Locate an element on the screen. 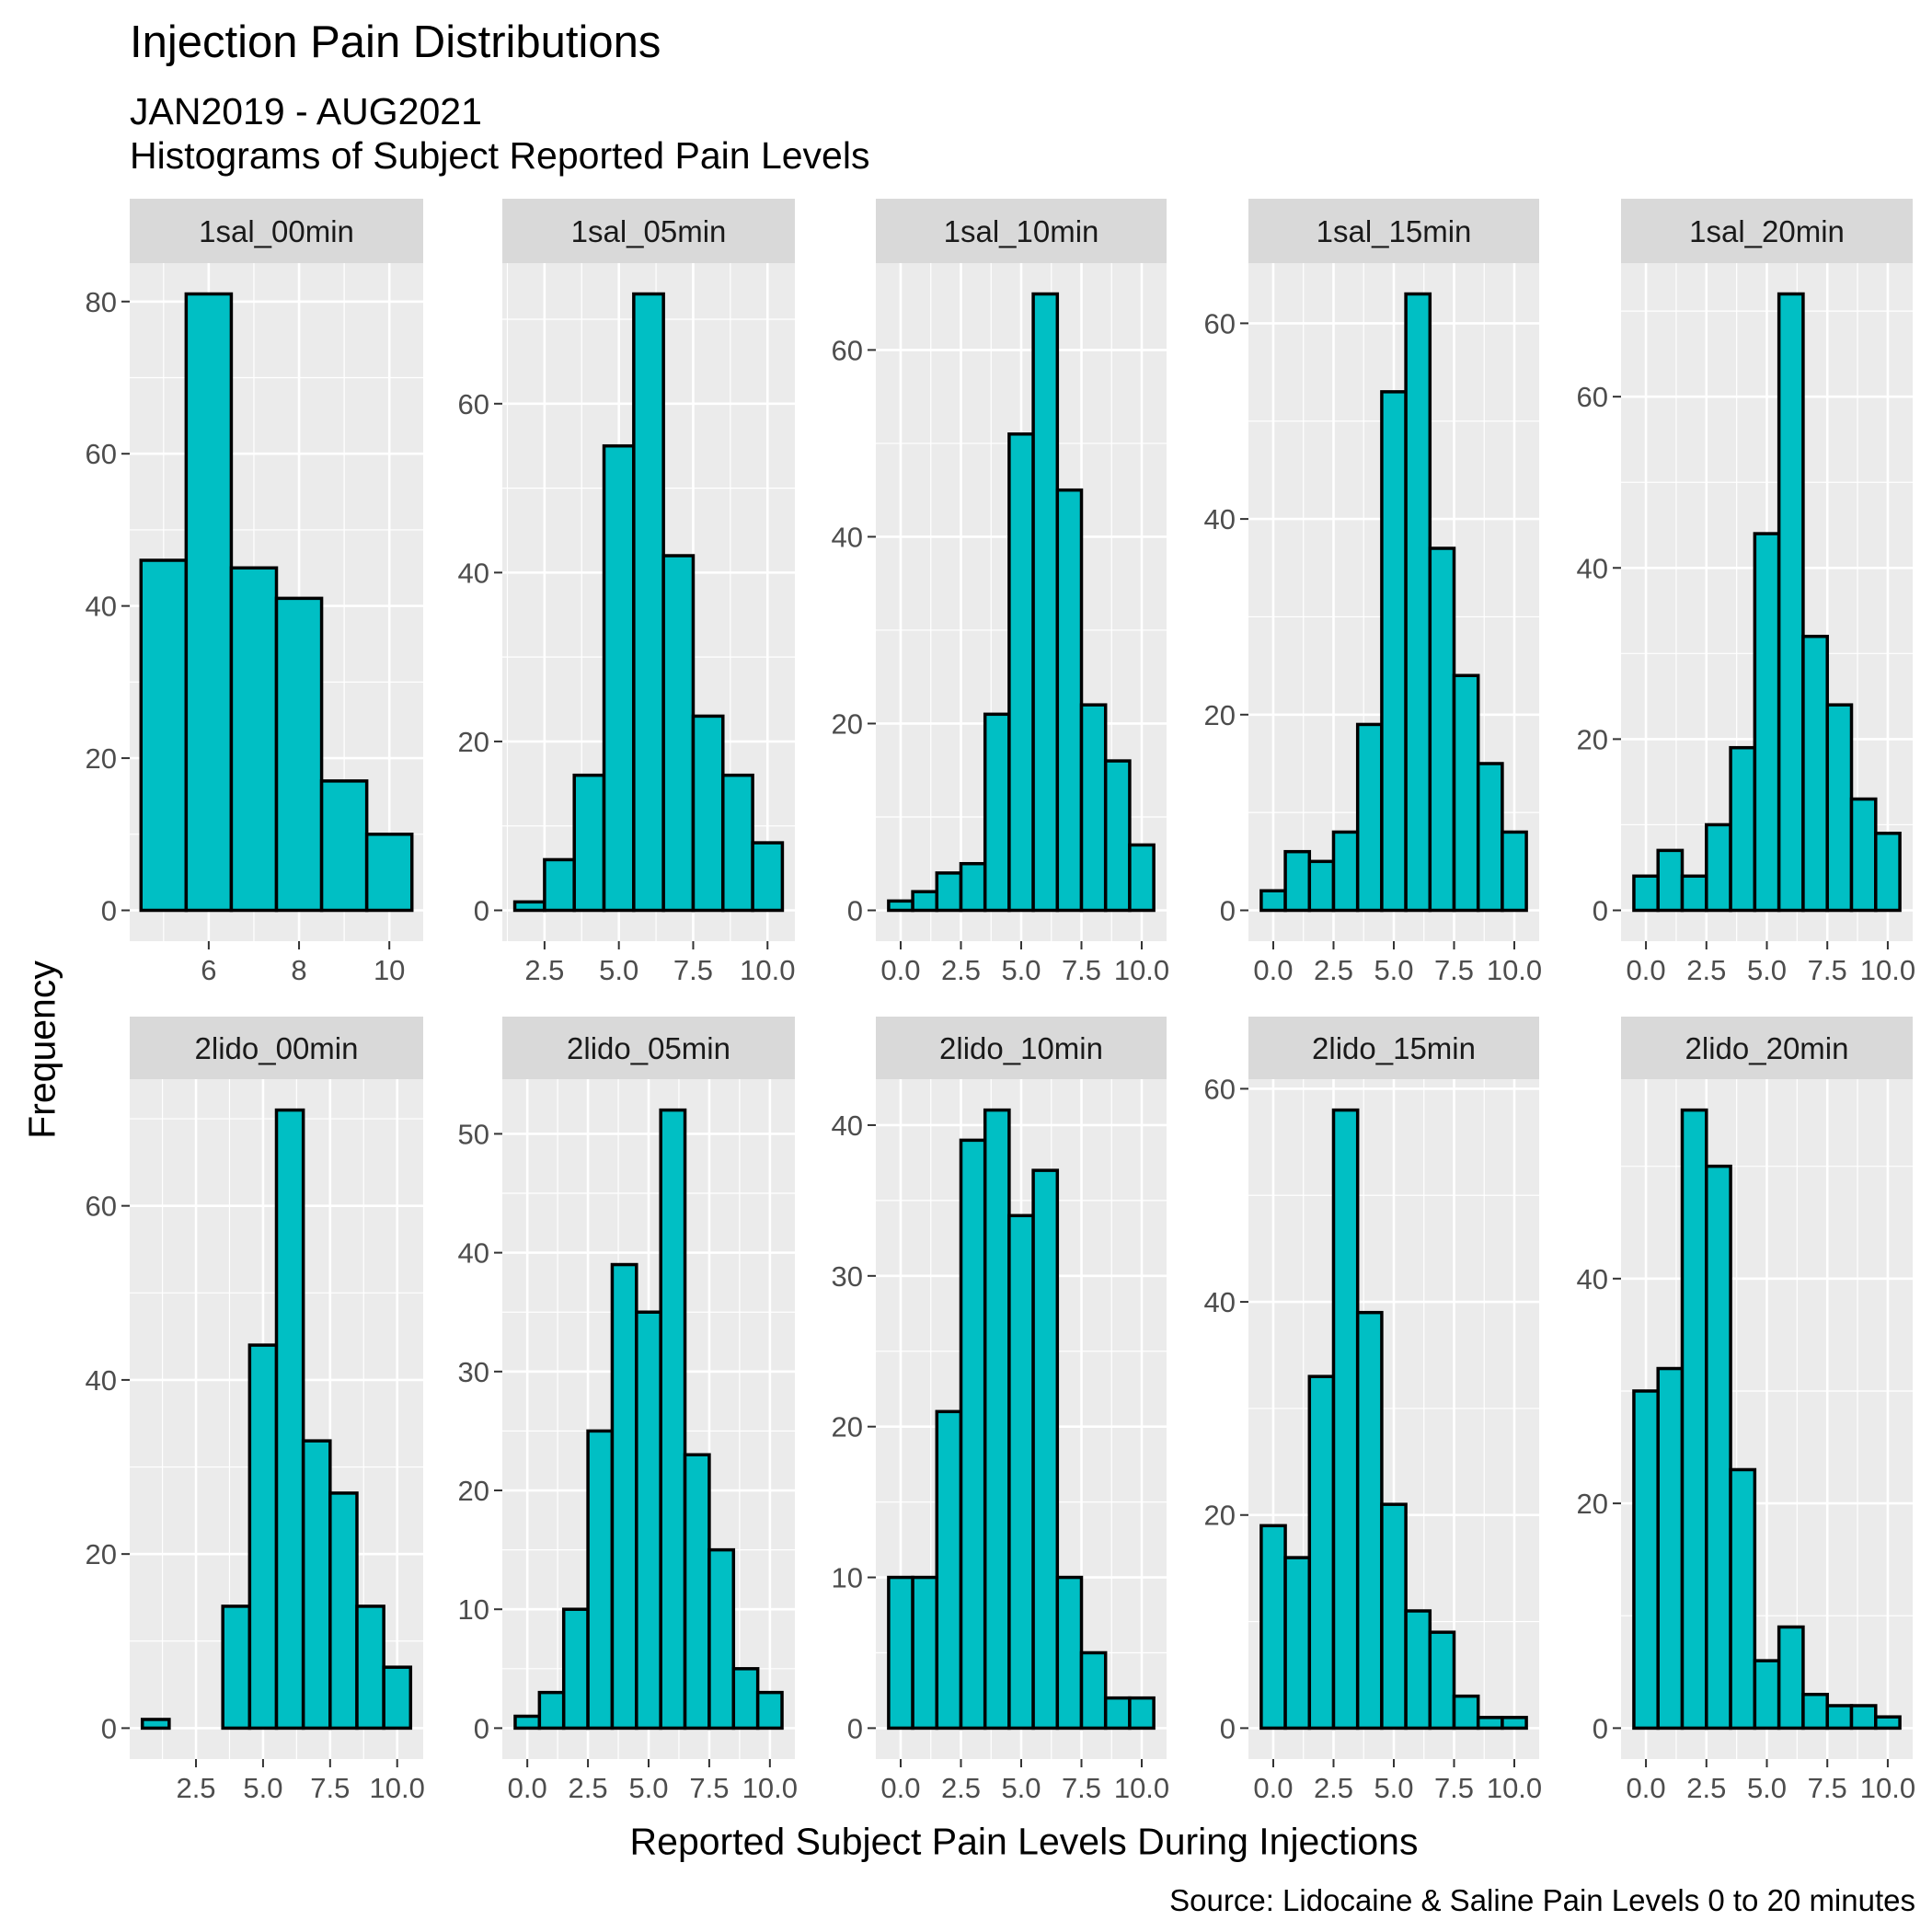 This screenshot has height=1932, width=1932. facet-strip-label: 2lido_15min is located at coordinates (1394, 1048).